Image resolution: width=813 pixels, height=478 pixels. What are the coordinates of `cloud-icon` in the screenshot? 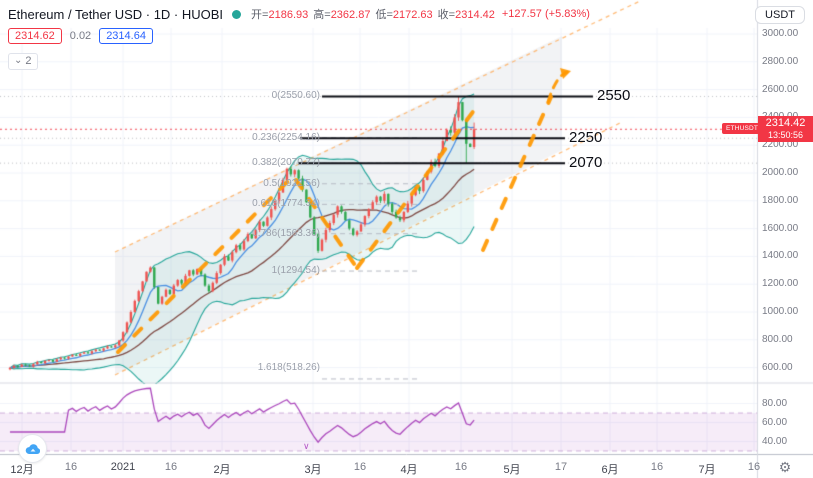 It's located at (32, 448).